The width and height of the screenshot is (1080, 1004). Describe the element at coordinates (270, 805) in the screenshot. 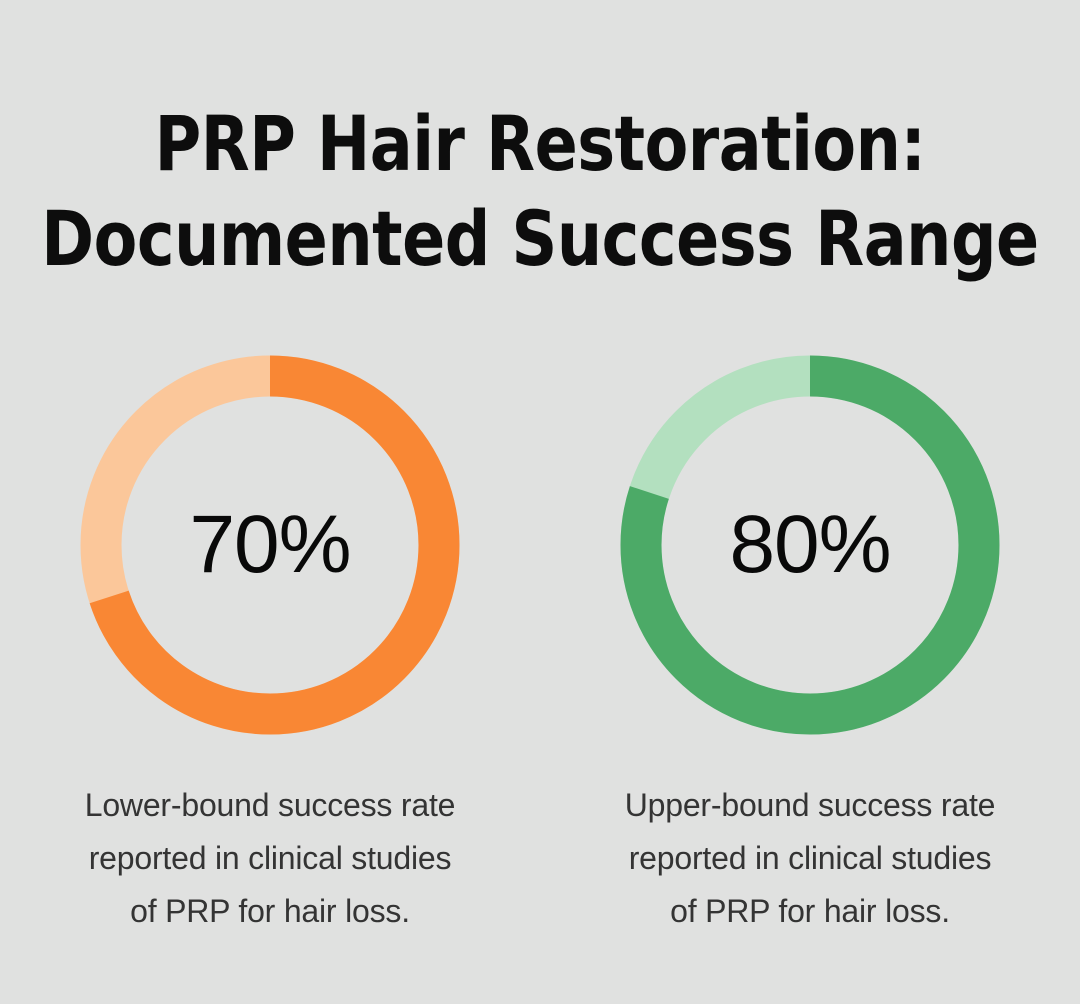

I see `caption-lower-bound-line-1: Lower-bound success rate` at that location.